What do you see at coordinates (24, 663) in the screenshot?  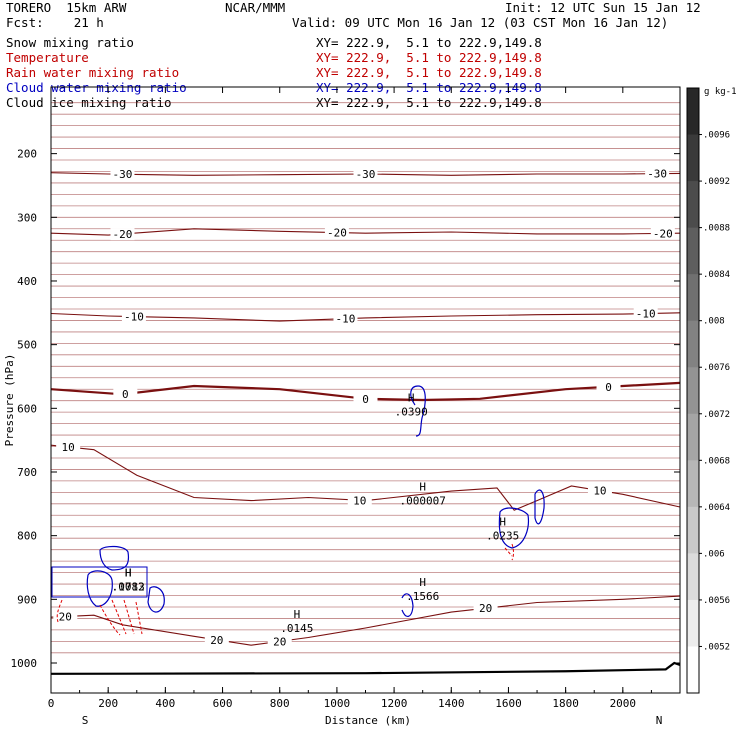 I see `y-tick-label: 1000` at bounding box center [24, 663].